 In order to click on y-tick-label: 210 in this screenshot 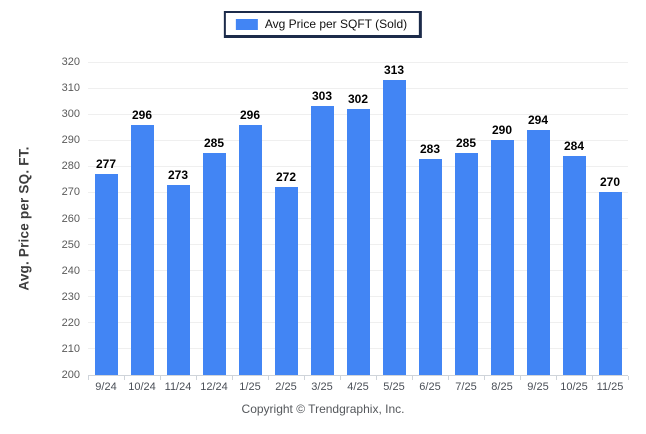, I will do `click(70, 348)`.